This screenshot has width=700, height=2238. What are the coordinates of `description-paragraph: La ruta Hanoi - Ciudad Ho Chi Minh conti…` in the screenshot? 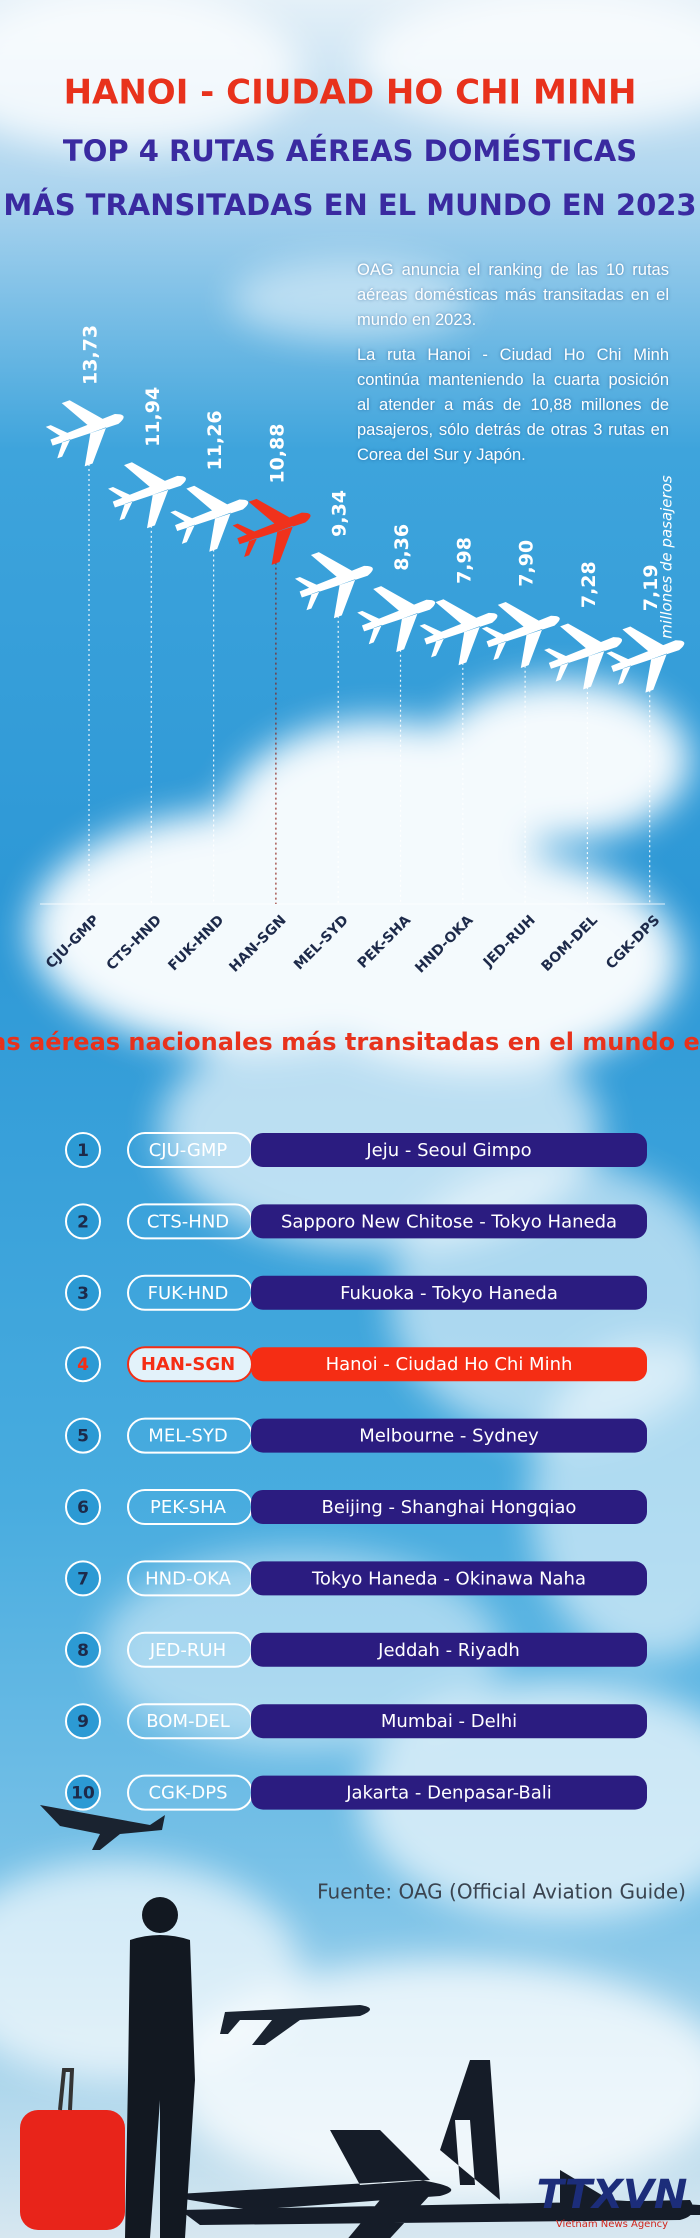 It's located at (513, 405).